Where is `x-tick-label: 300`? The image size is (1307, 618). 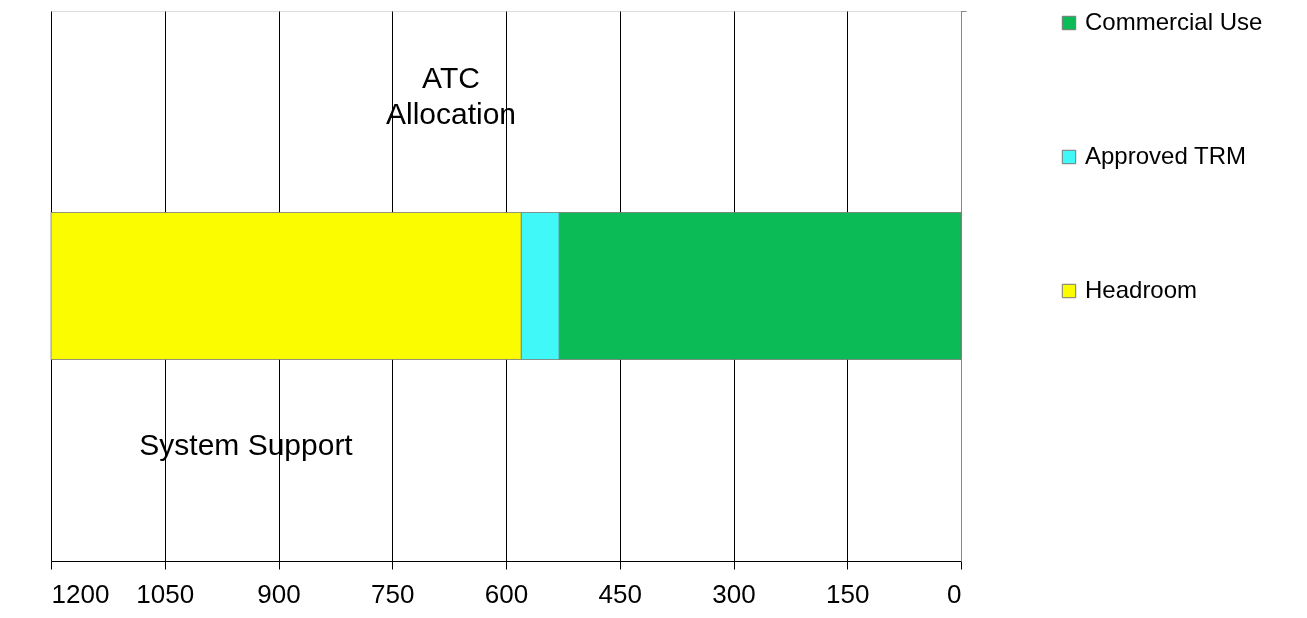
x-tick-label: 300 is located at coordinates (734, 593).